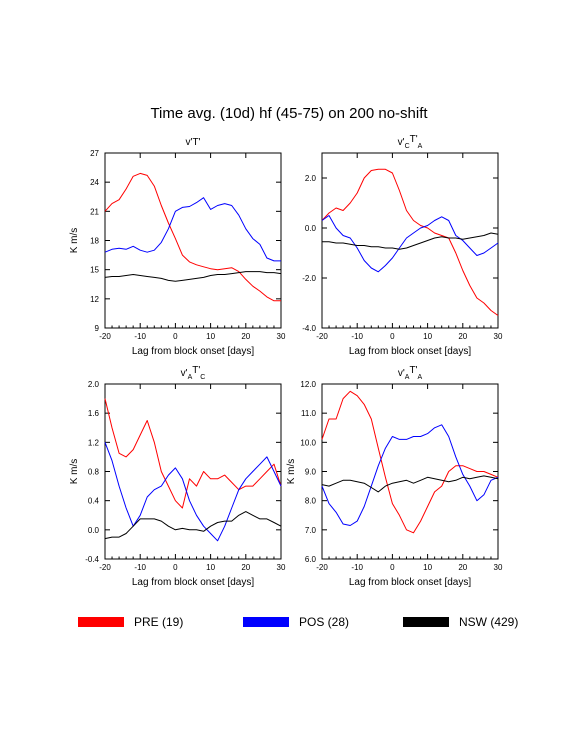  What do you see at coordinates (324, 622) in the screenshot?
I see `legend-label-pos: POS (28)` at bounding box center [324, 622].